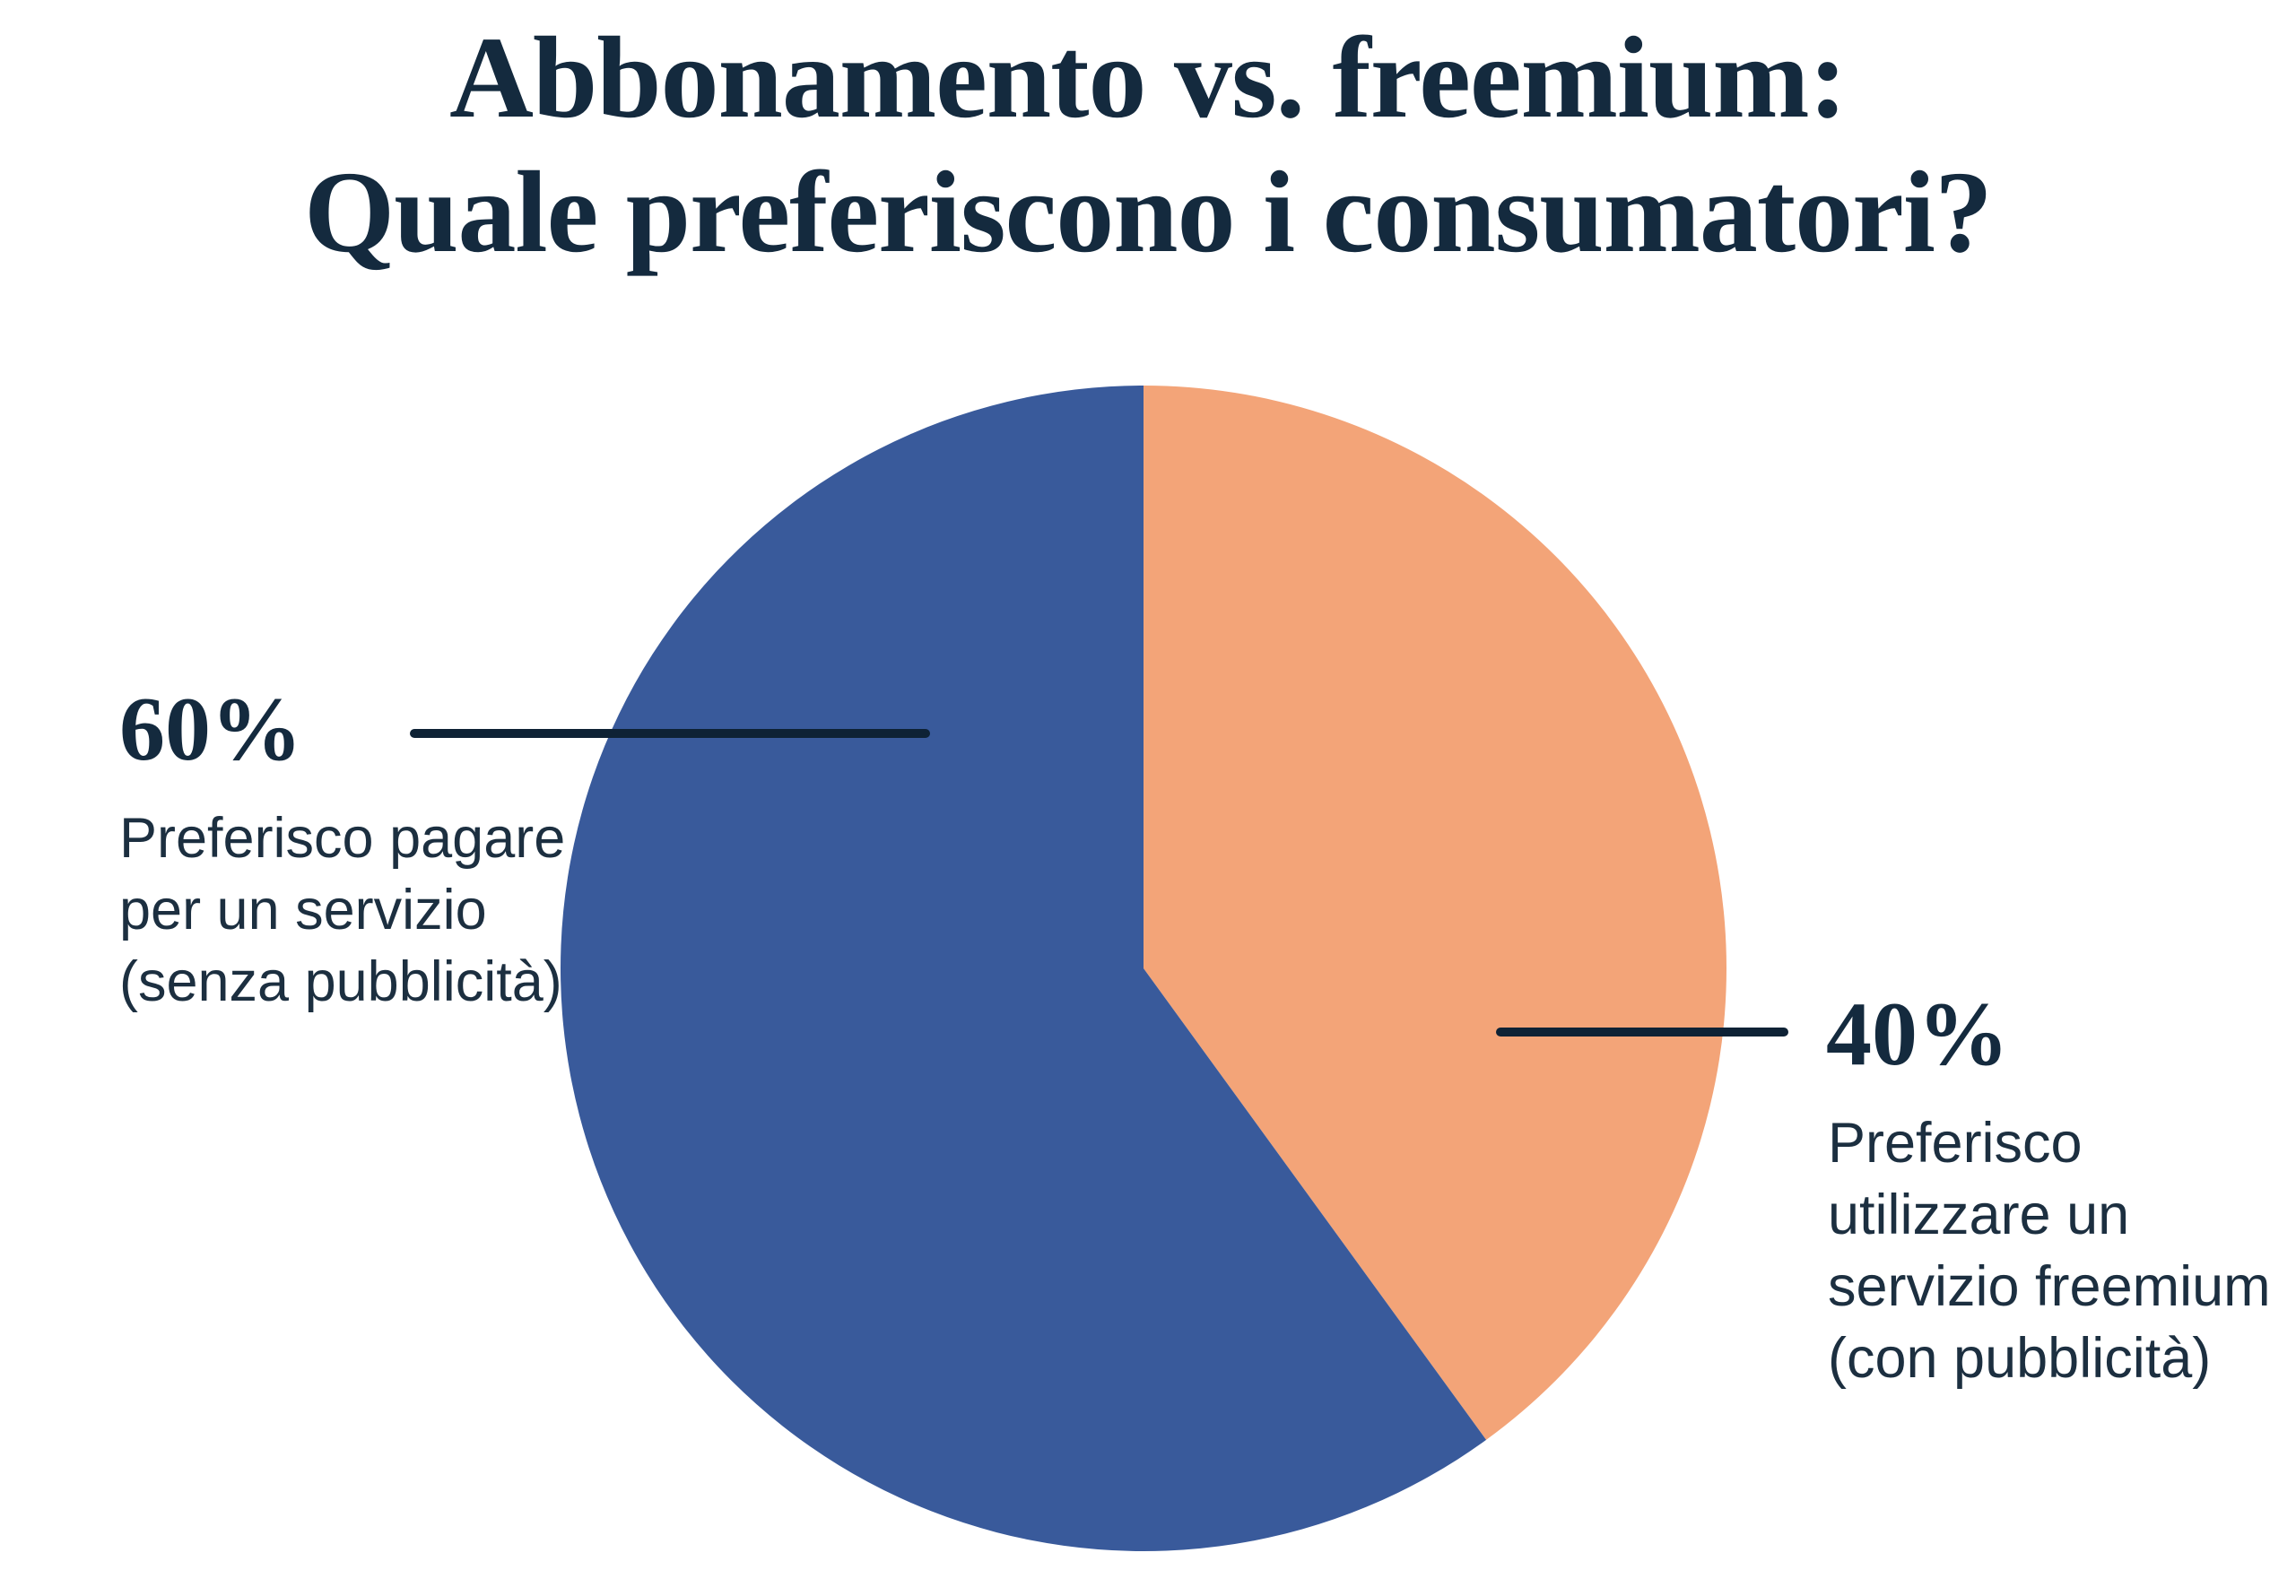 Image resolution: width=2296 pixels, height=1596 pixels. What do you see at coordinates (210, 730) in the screenshot?
I see `percent-label-60: 60%` at bounding box center [210, 730].